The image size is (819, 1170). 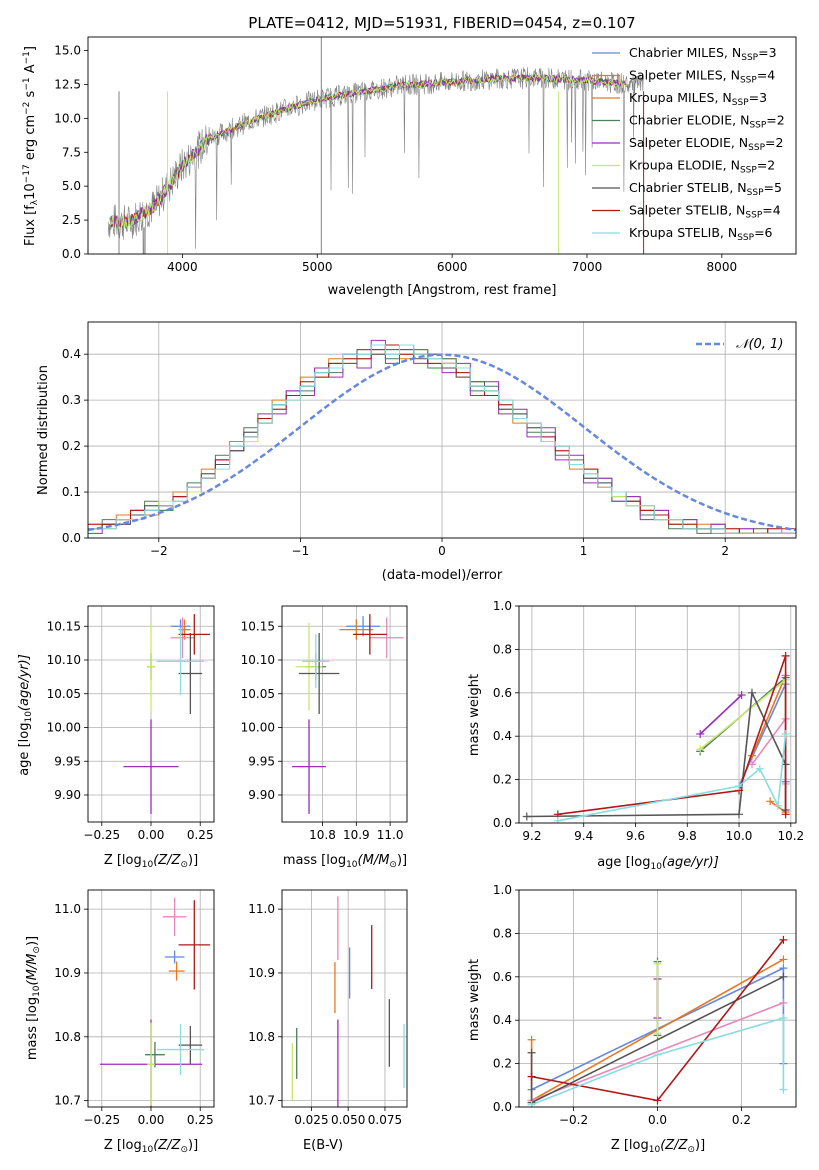 I want to click on x-tick-label: 7000, so click(x=587, y=267).